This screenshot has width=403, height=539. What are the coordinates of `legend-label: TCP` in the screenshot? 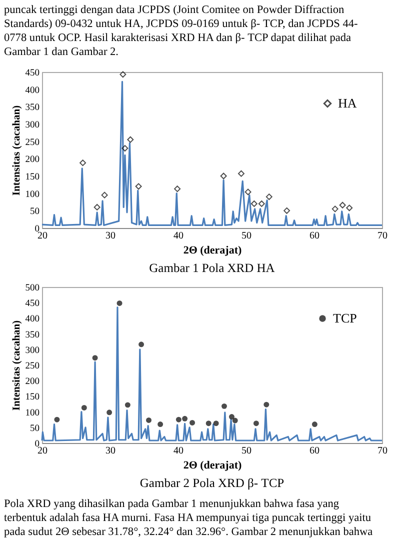 It's located at (345, 318).